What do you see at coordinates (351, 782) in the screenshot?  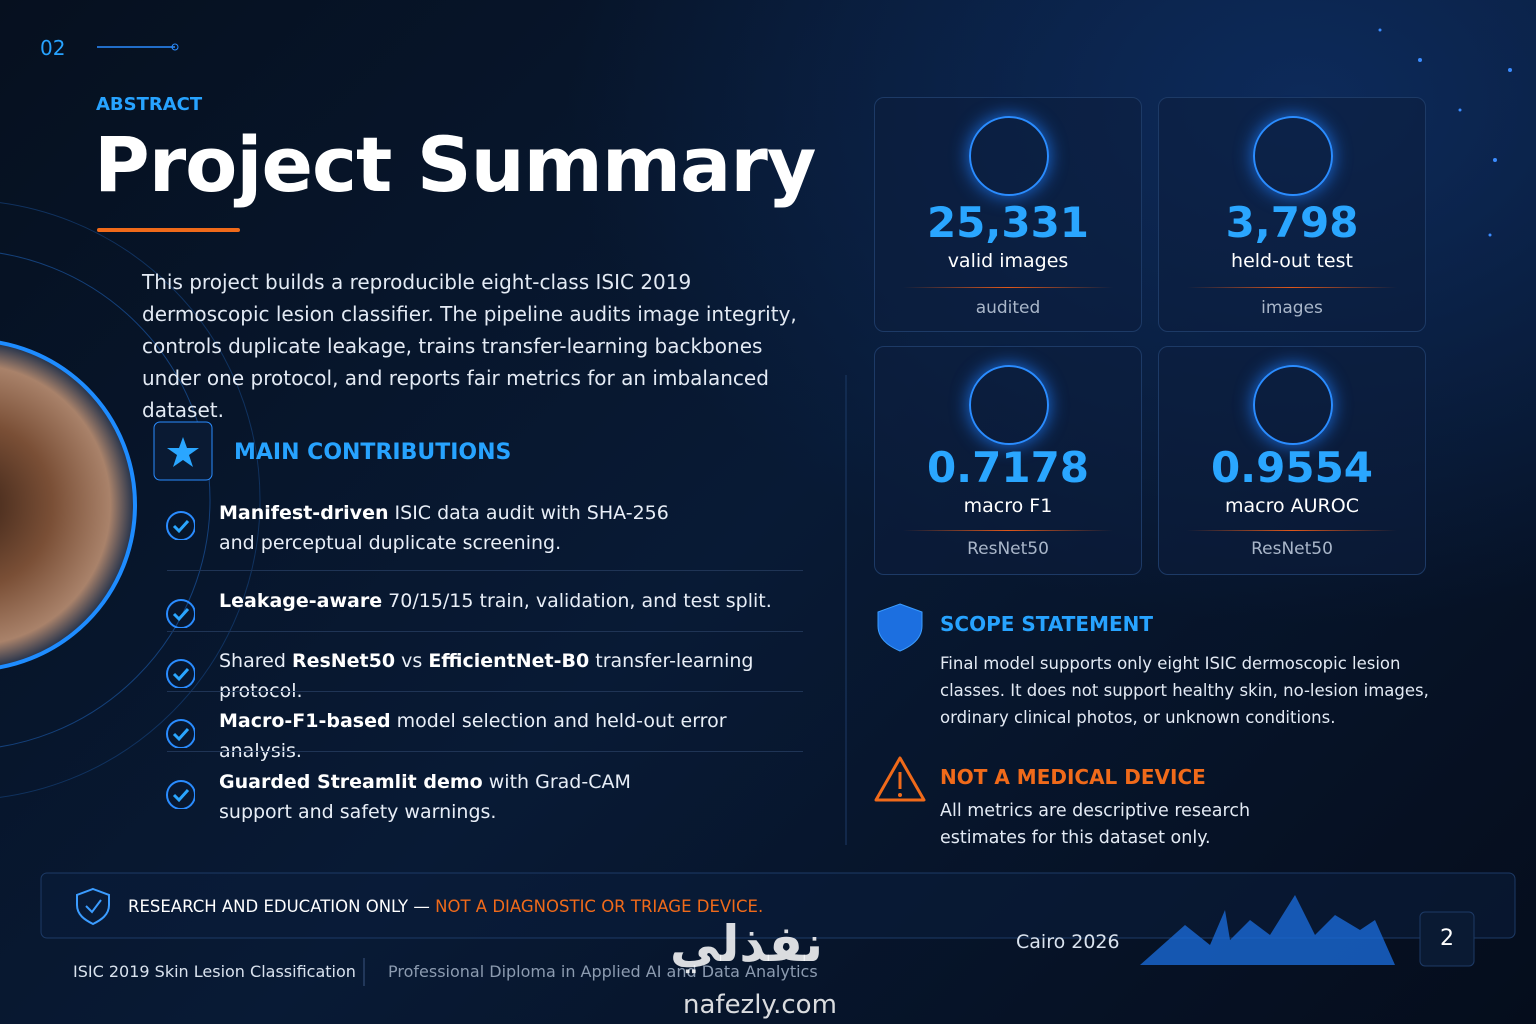 I see `emphasis: Guarded Streamlit demo` at bounding box center [351, 782].